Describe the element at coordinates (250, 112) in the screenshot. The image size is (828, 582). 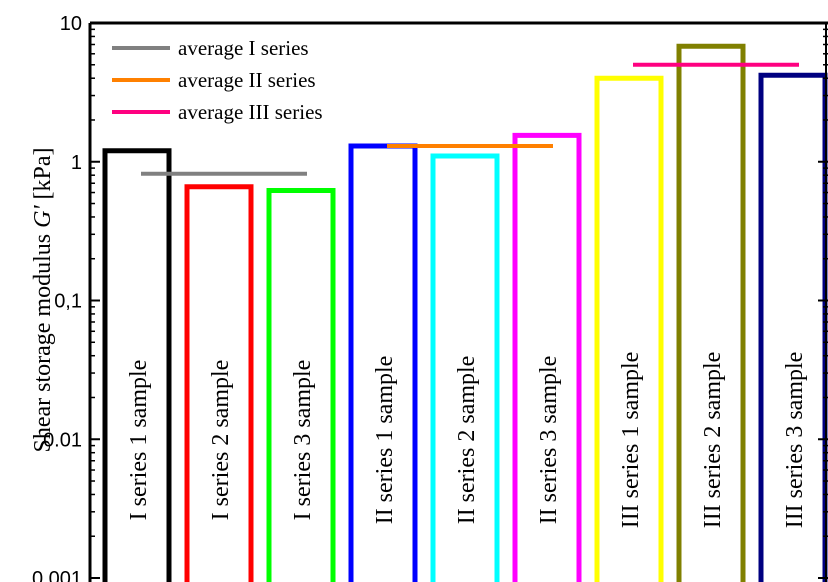
I see `legend-label: average III series` at that location.